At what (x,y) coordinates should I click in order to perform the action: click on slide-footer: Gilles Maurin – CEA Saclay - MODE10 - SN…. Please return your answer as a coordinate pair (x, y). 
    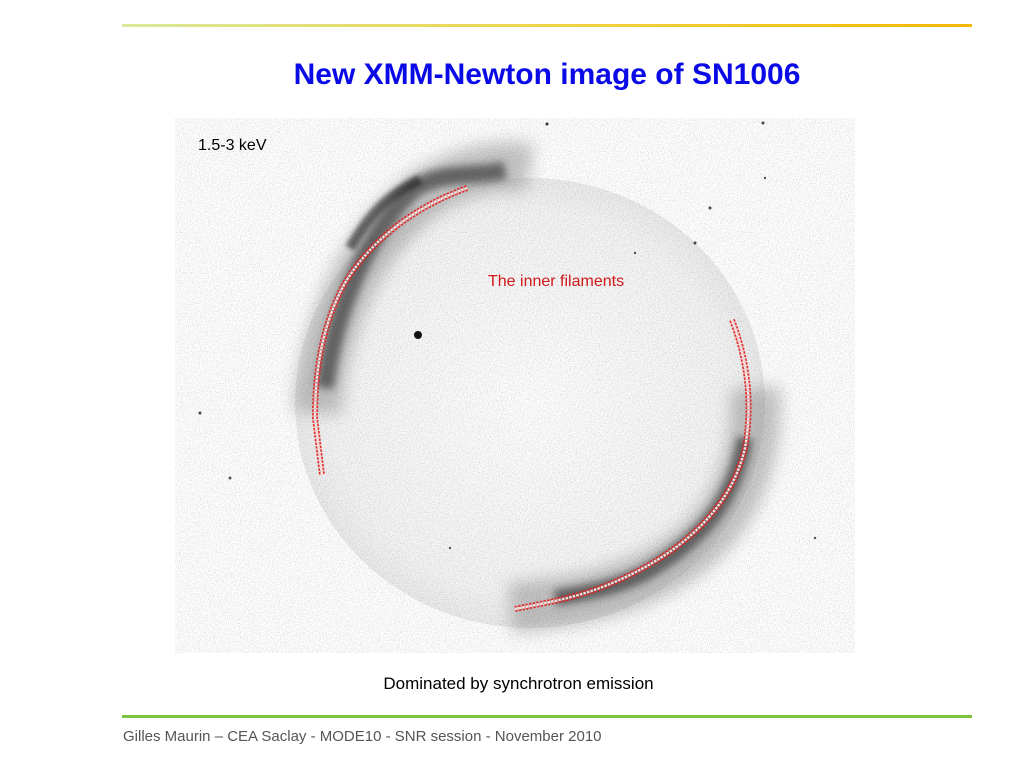
    Looking at the image, I should click on (362, 736).